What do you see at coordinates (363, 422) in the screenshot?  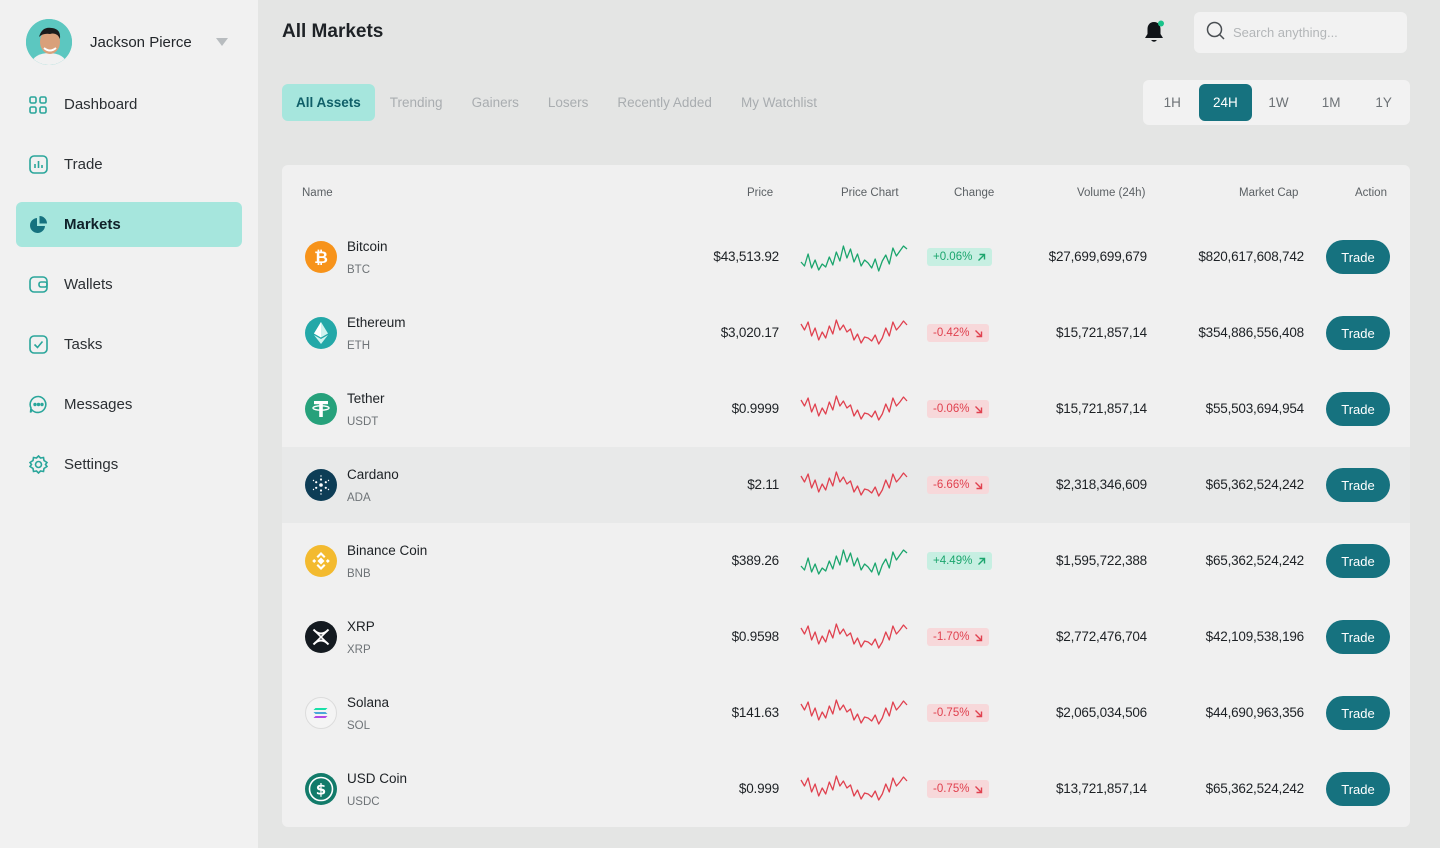 I see `coin-symbol: USDT` at bounding box center [363, 422].